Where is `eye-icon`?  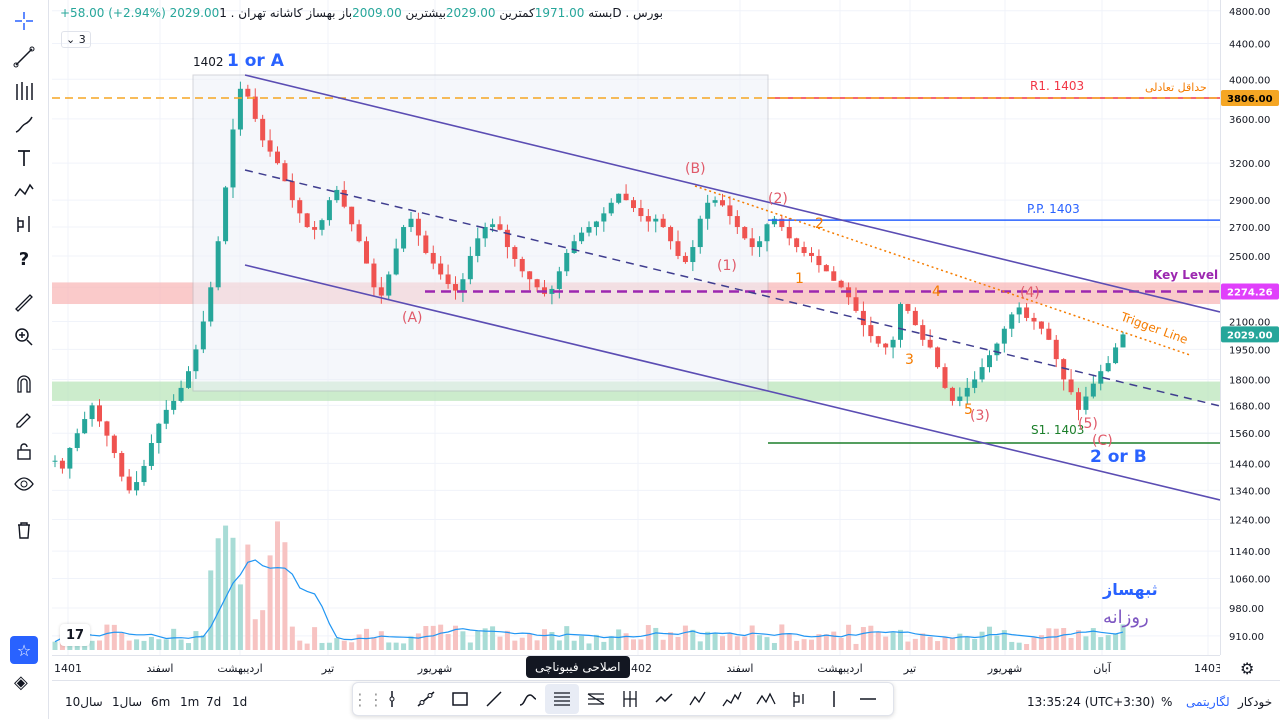
eye-icon is located at coordinates (24, 484).